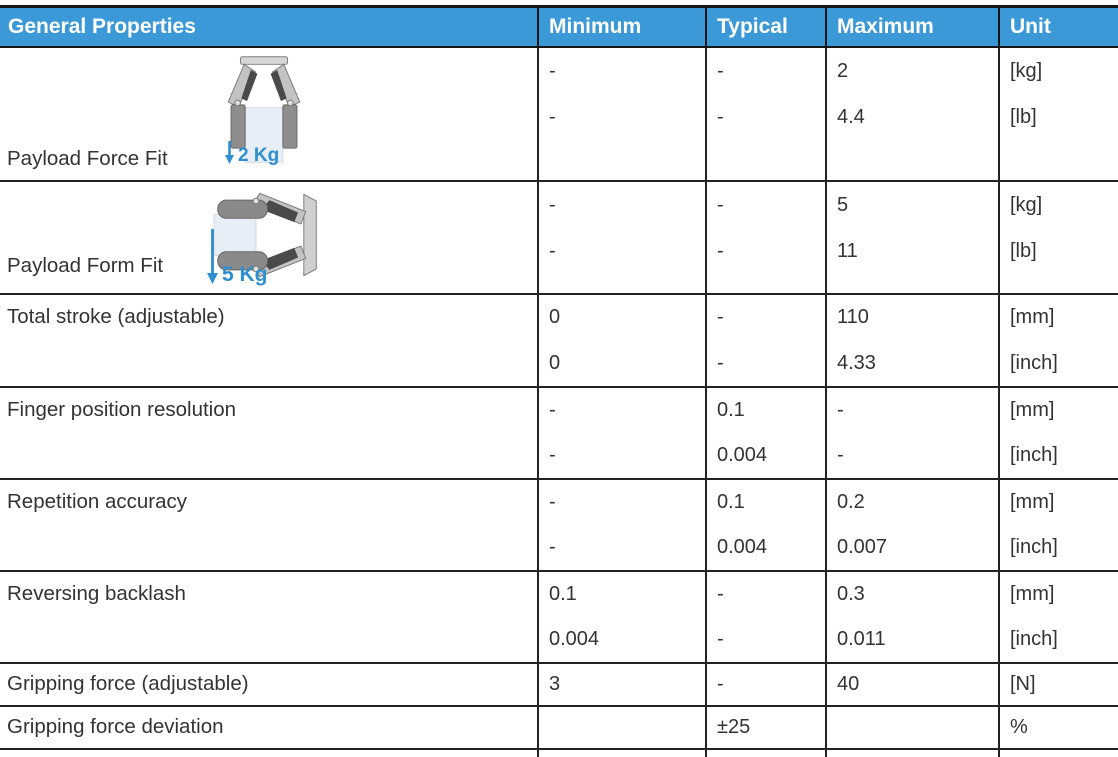  I want to click on payload-form-fit-caption: 5 Kg, so click(237, 256).